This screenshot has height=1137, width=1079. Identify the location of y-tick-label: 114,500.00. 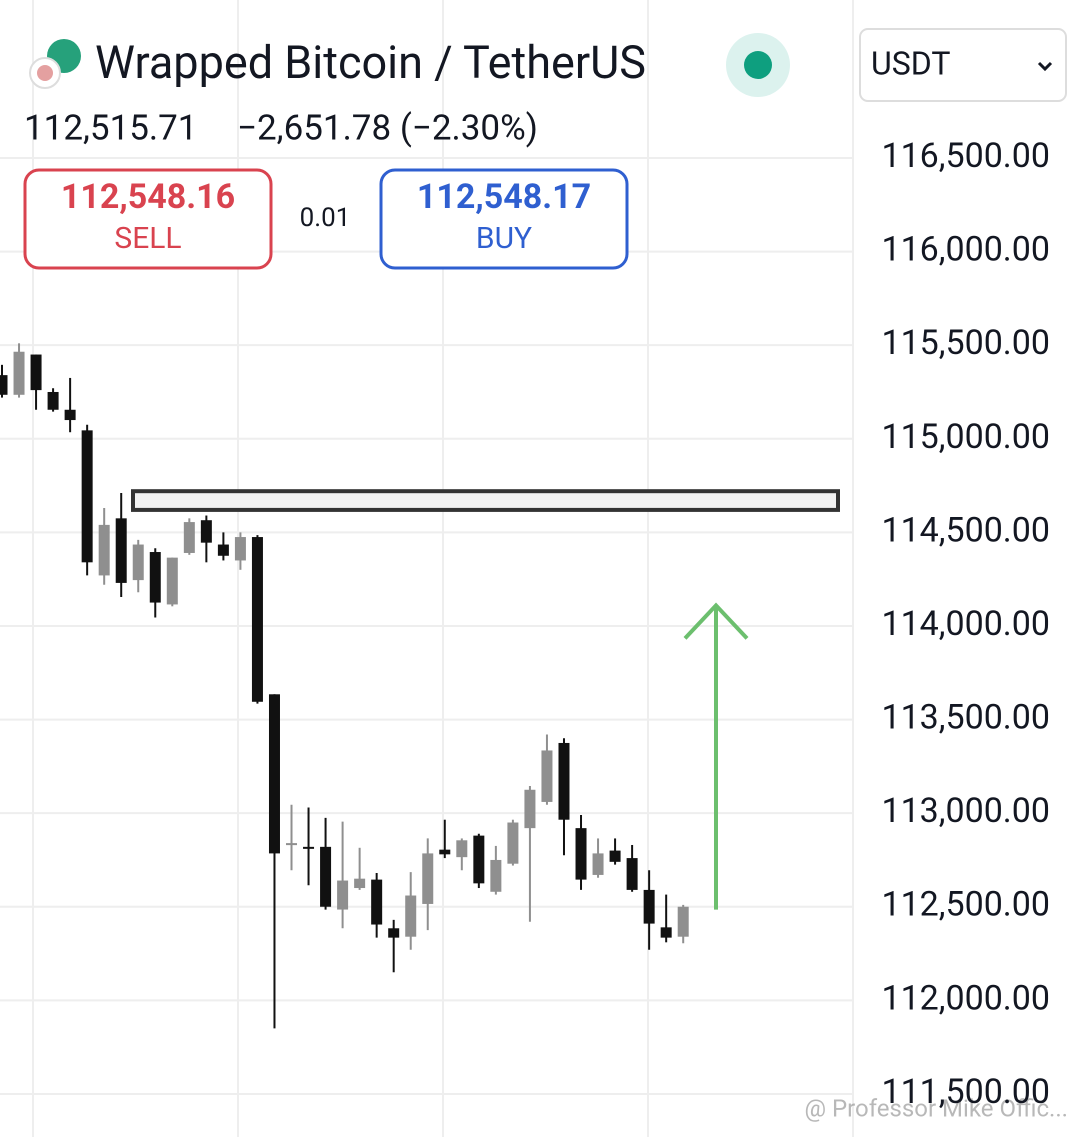
(965, 530).